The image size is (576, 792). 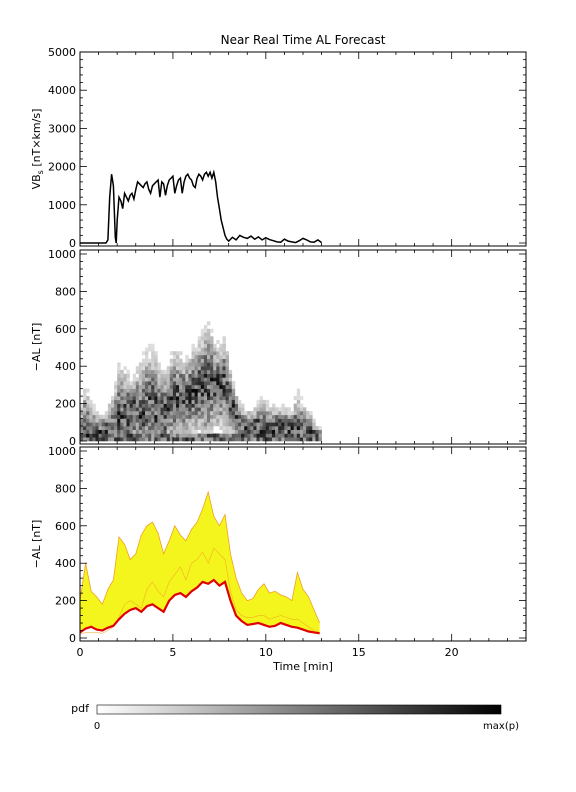 What do you see at coordinates (62, 128) in the screenshot?
I see `vbs-y-tick-label: 3000` at bounding box center [62, 128].